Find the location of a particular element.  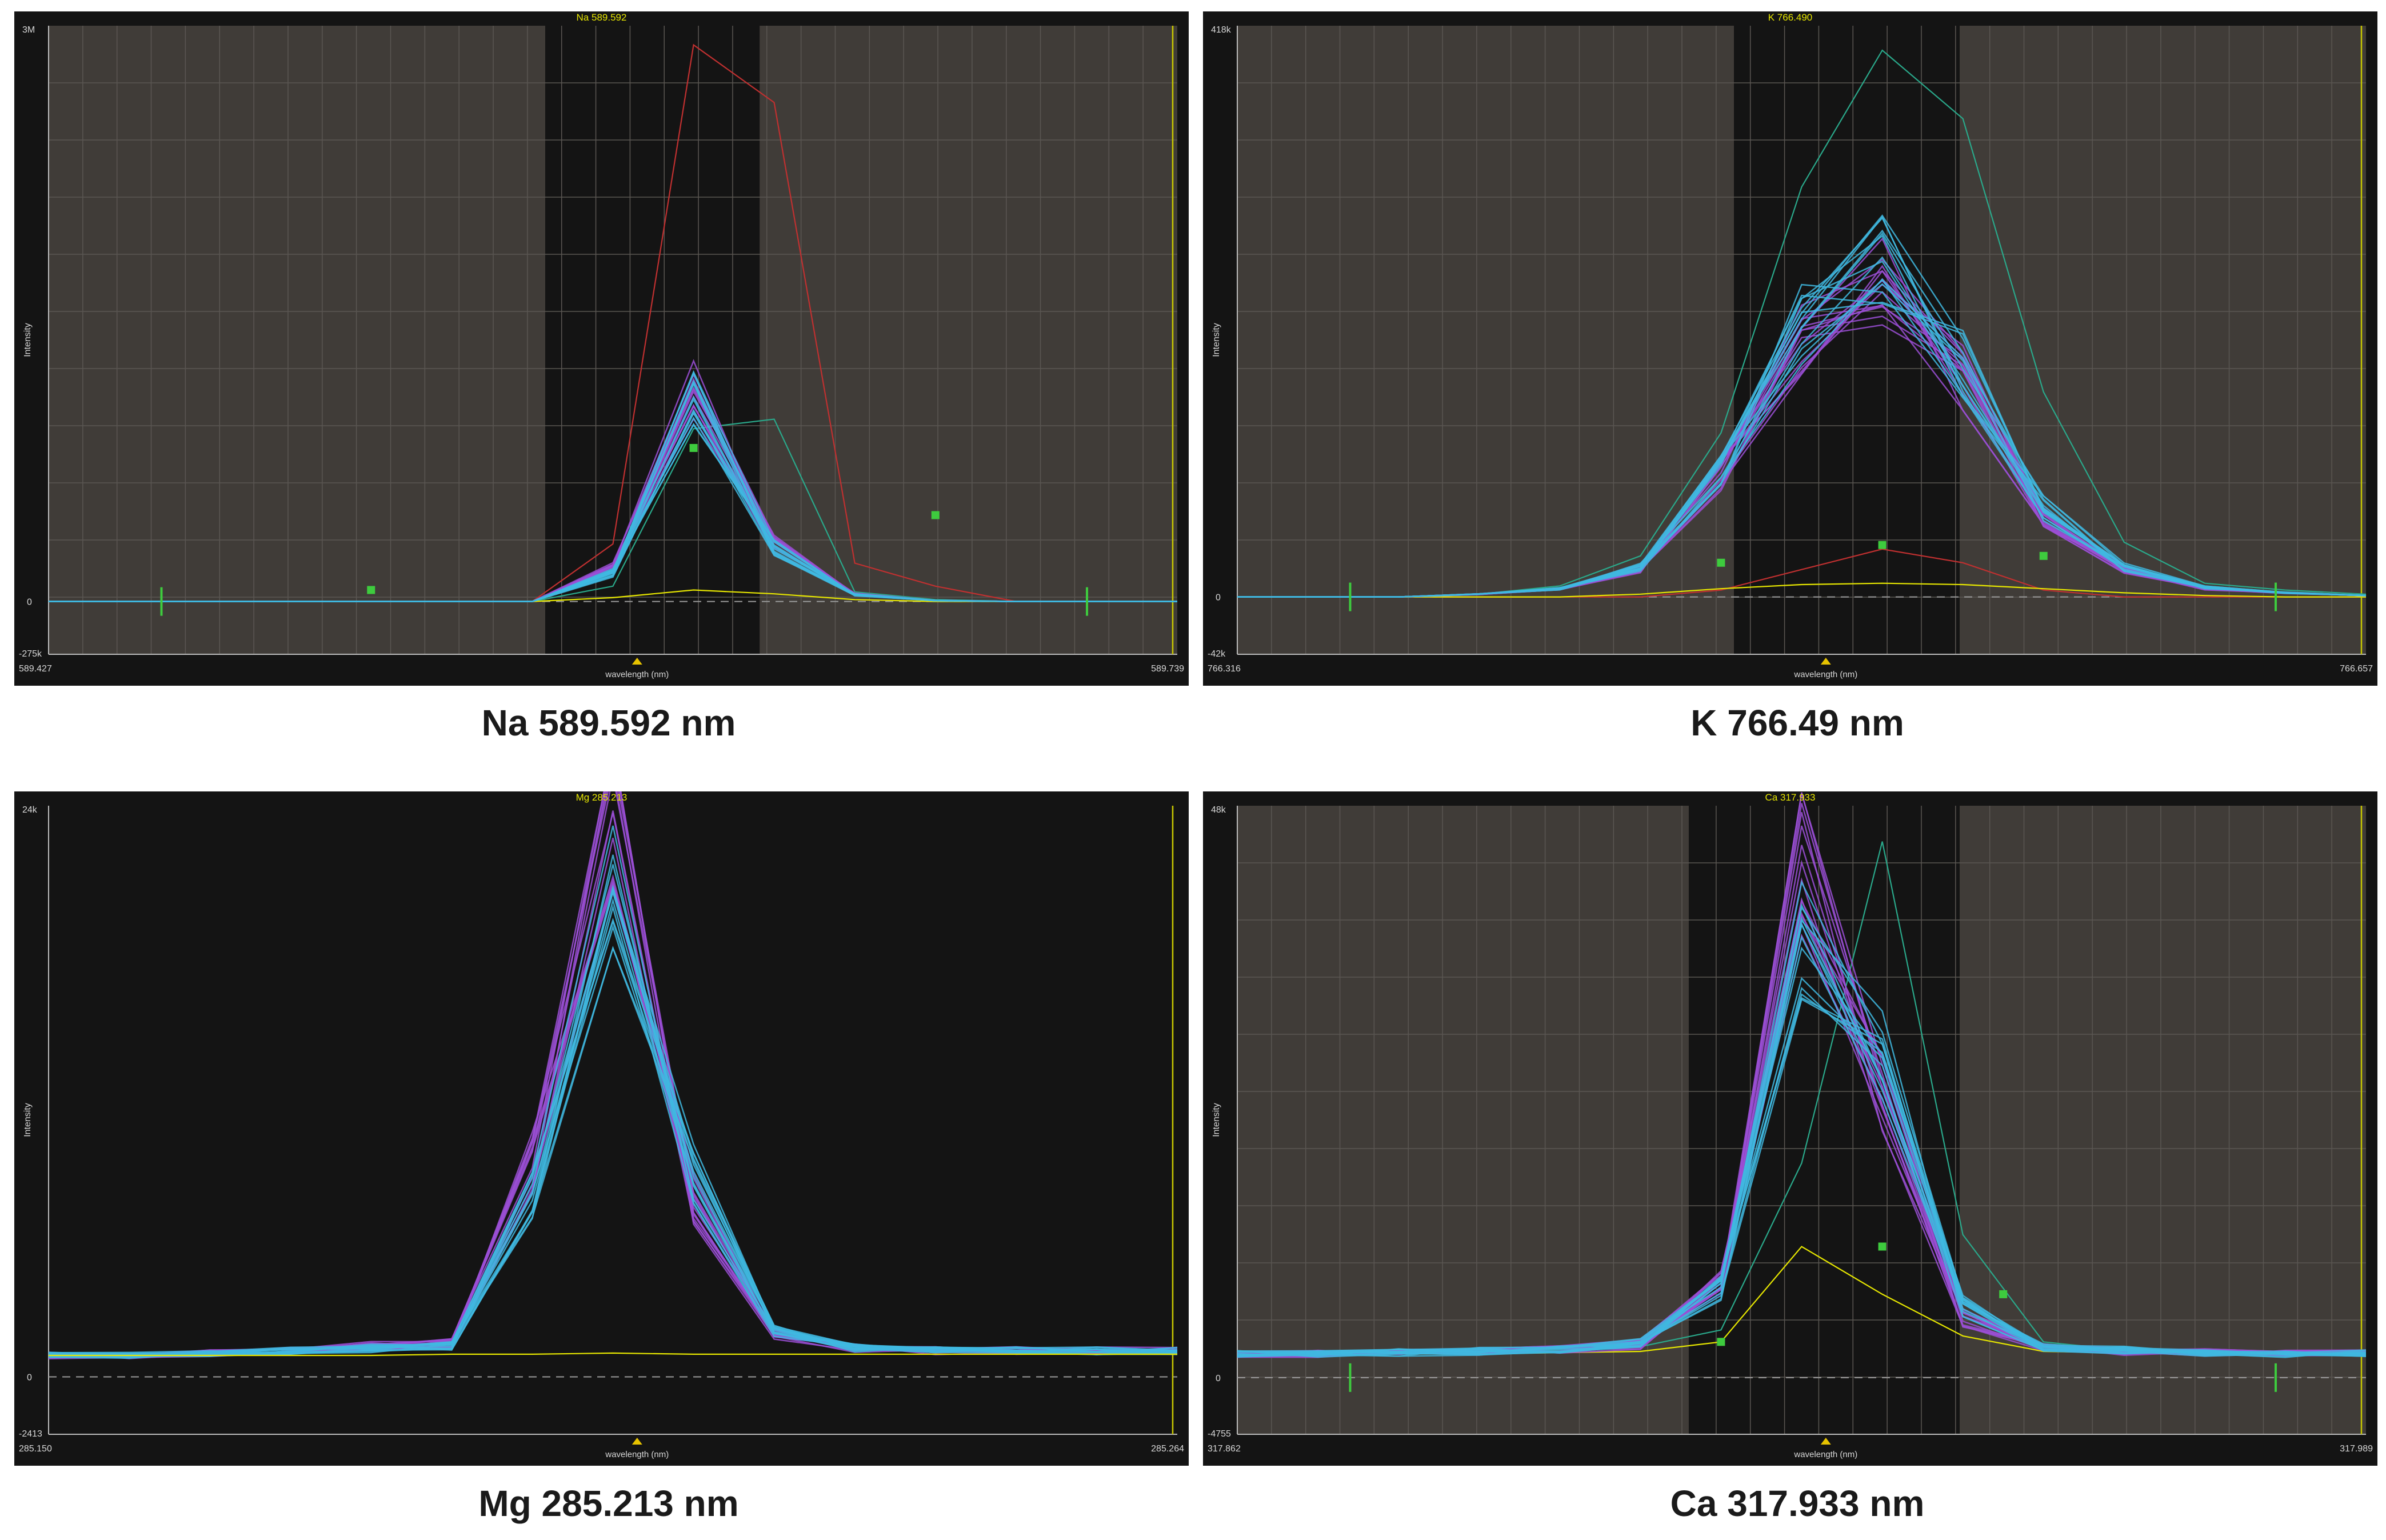

x-max-label: 766.657 is located at coordinates (2357, 669).